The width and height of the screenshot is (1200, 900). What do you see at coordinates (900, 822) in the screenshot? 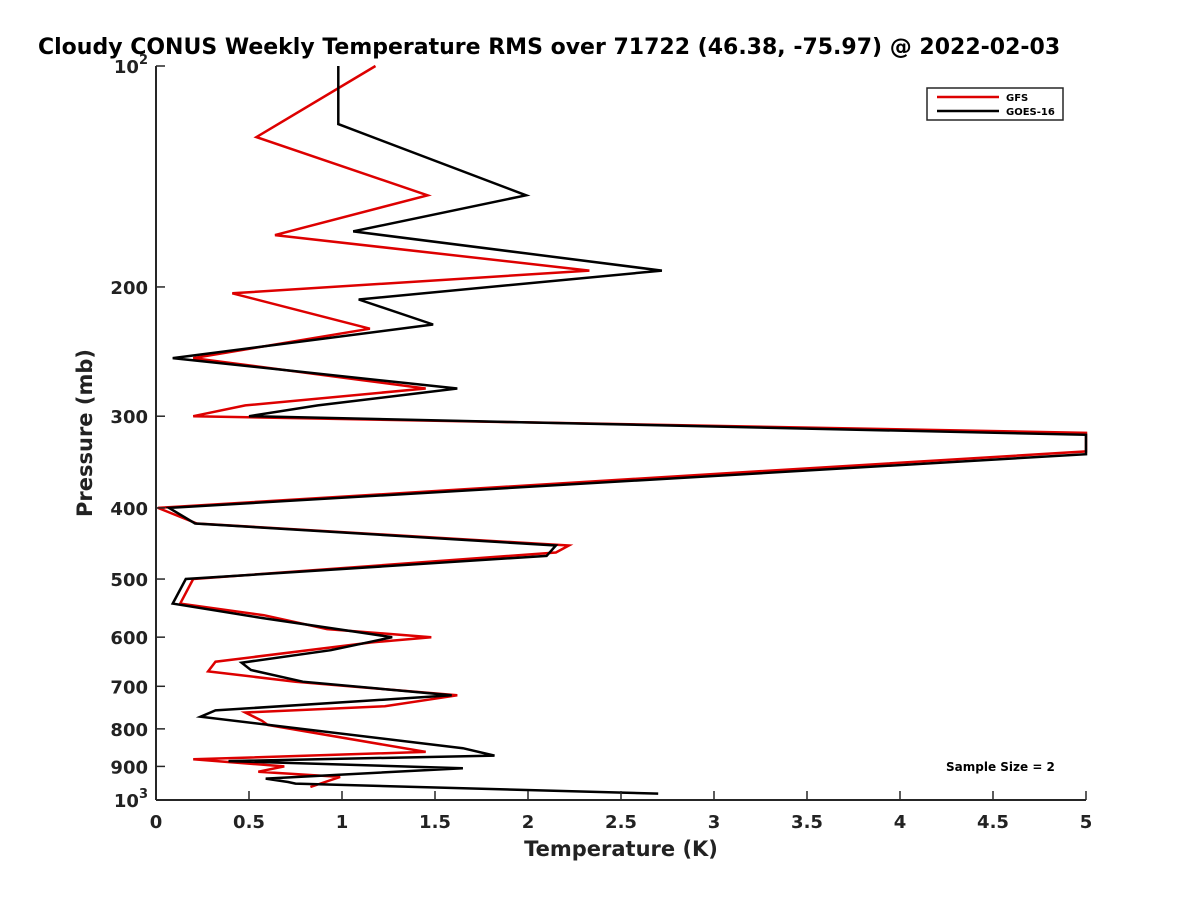
I see `x-tick-label: 4` at bounding box center [900, 822].